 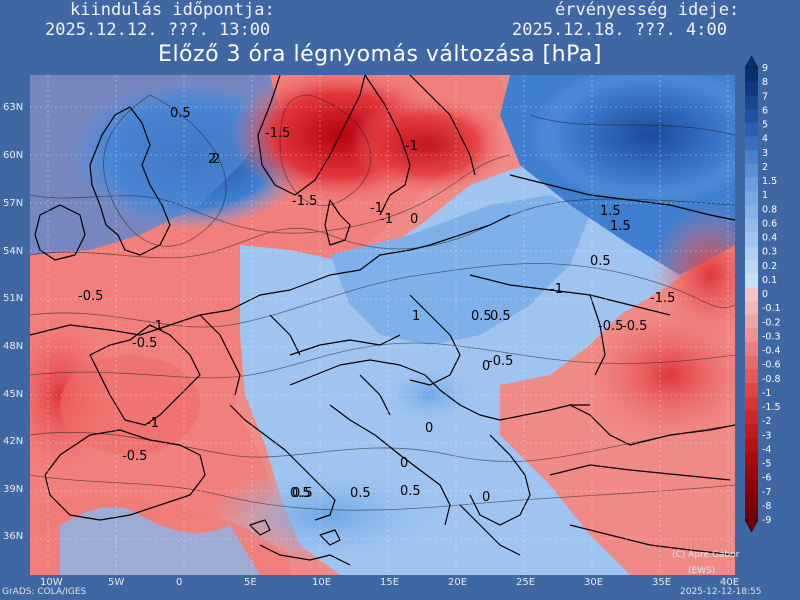 I want to click on grads-credit: GrADS: COLA/IGES, so click(x=44, y=592).